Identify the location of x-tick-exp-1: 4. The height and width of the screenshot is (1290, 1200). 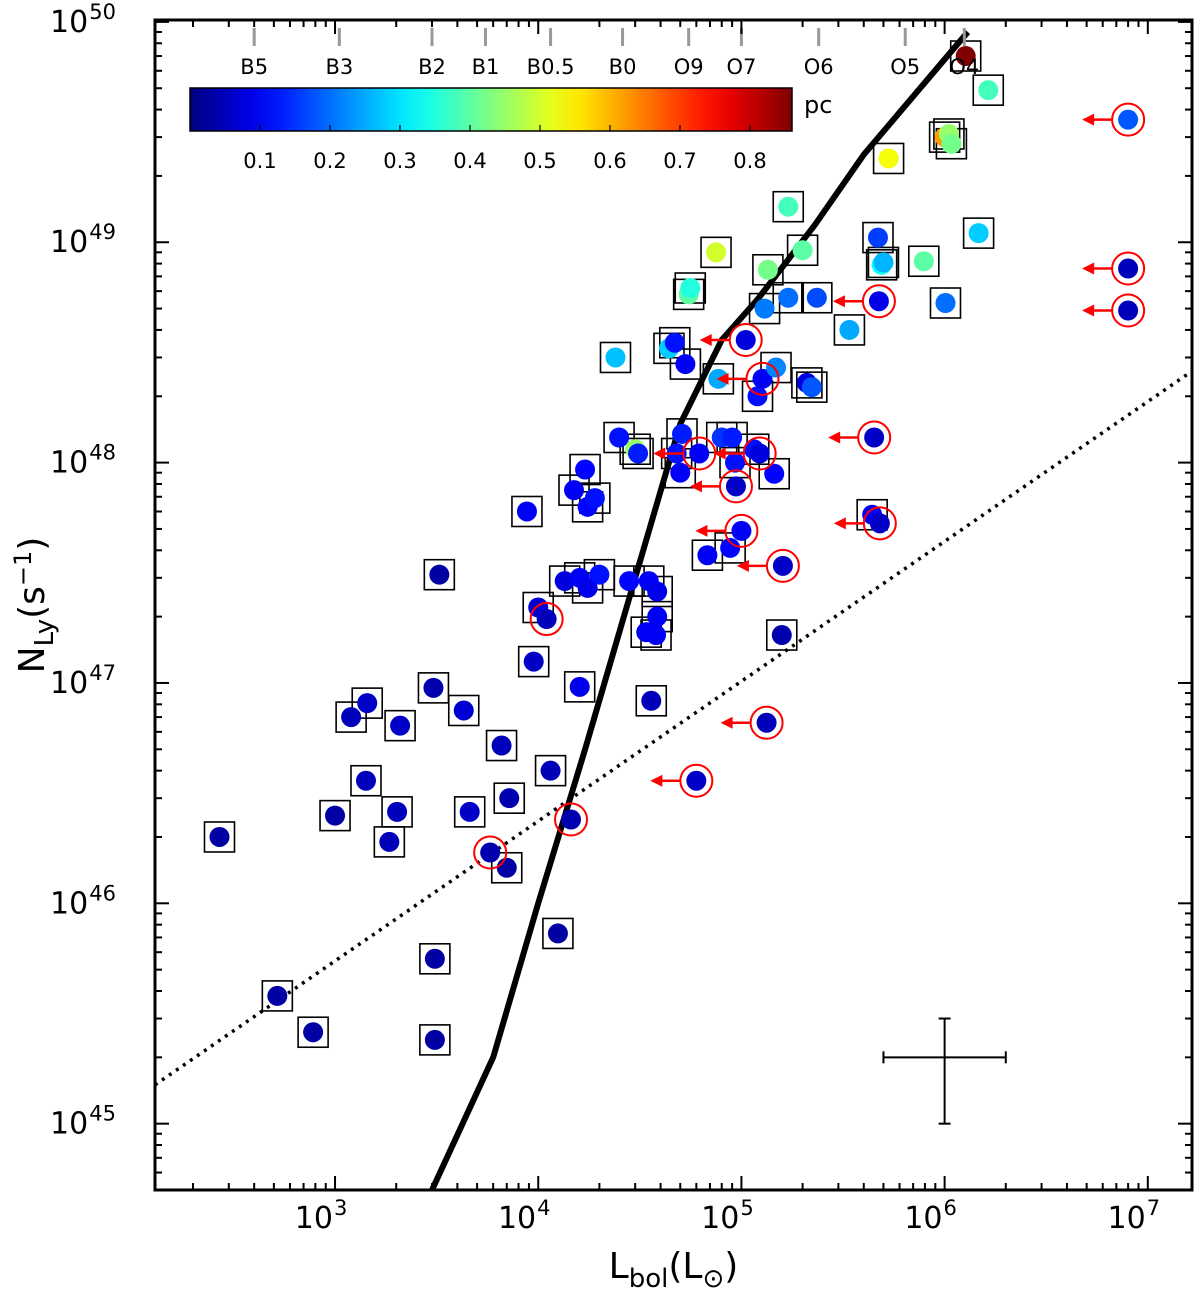
(543, 1208).